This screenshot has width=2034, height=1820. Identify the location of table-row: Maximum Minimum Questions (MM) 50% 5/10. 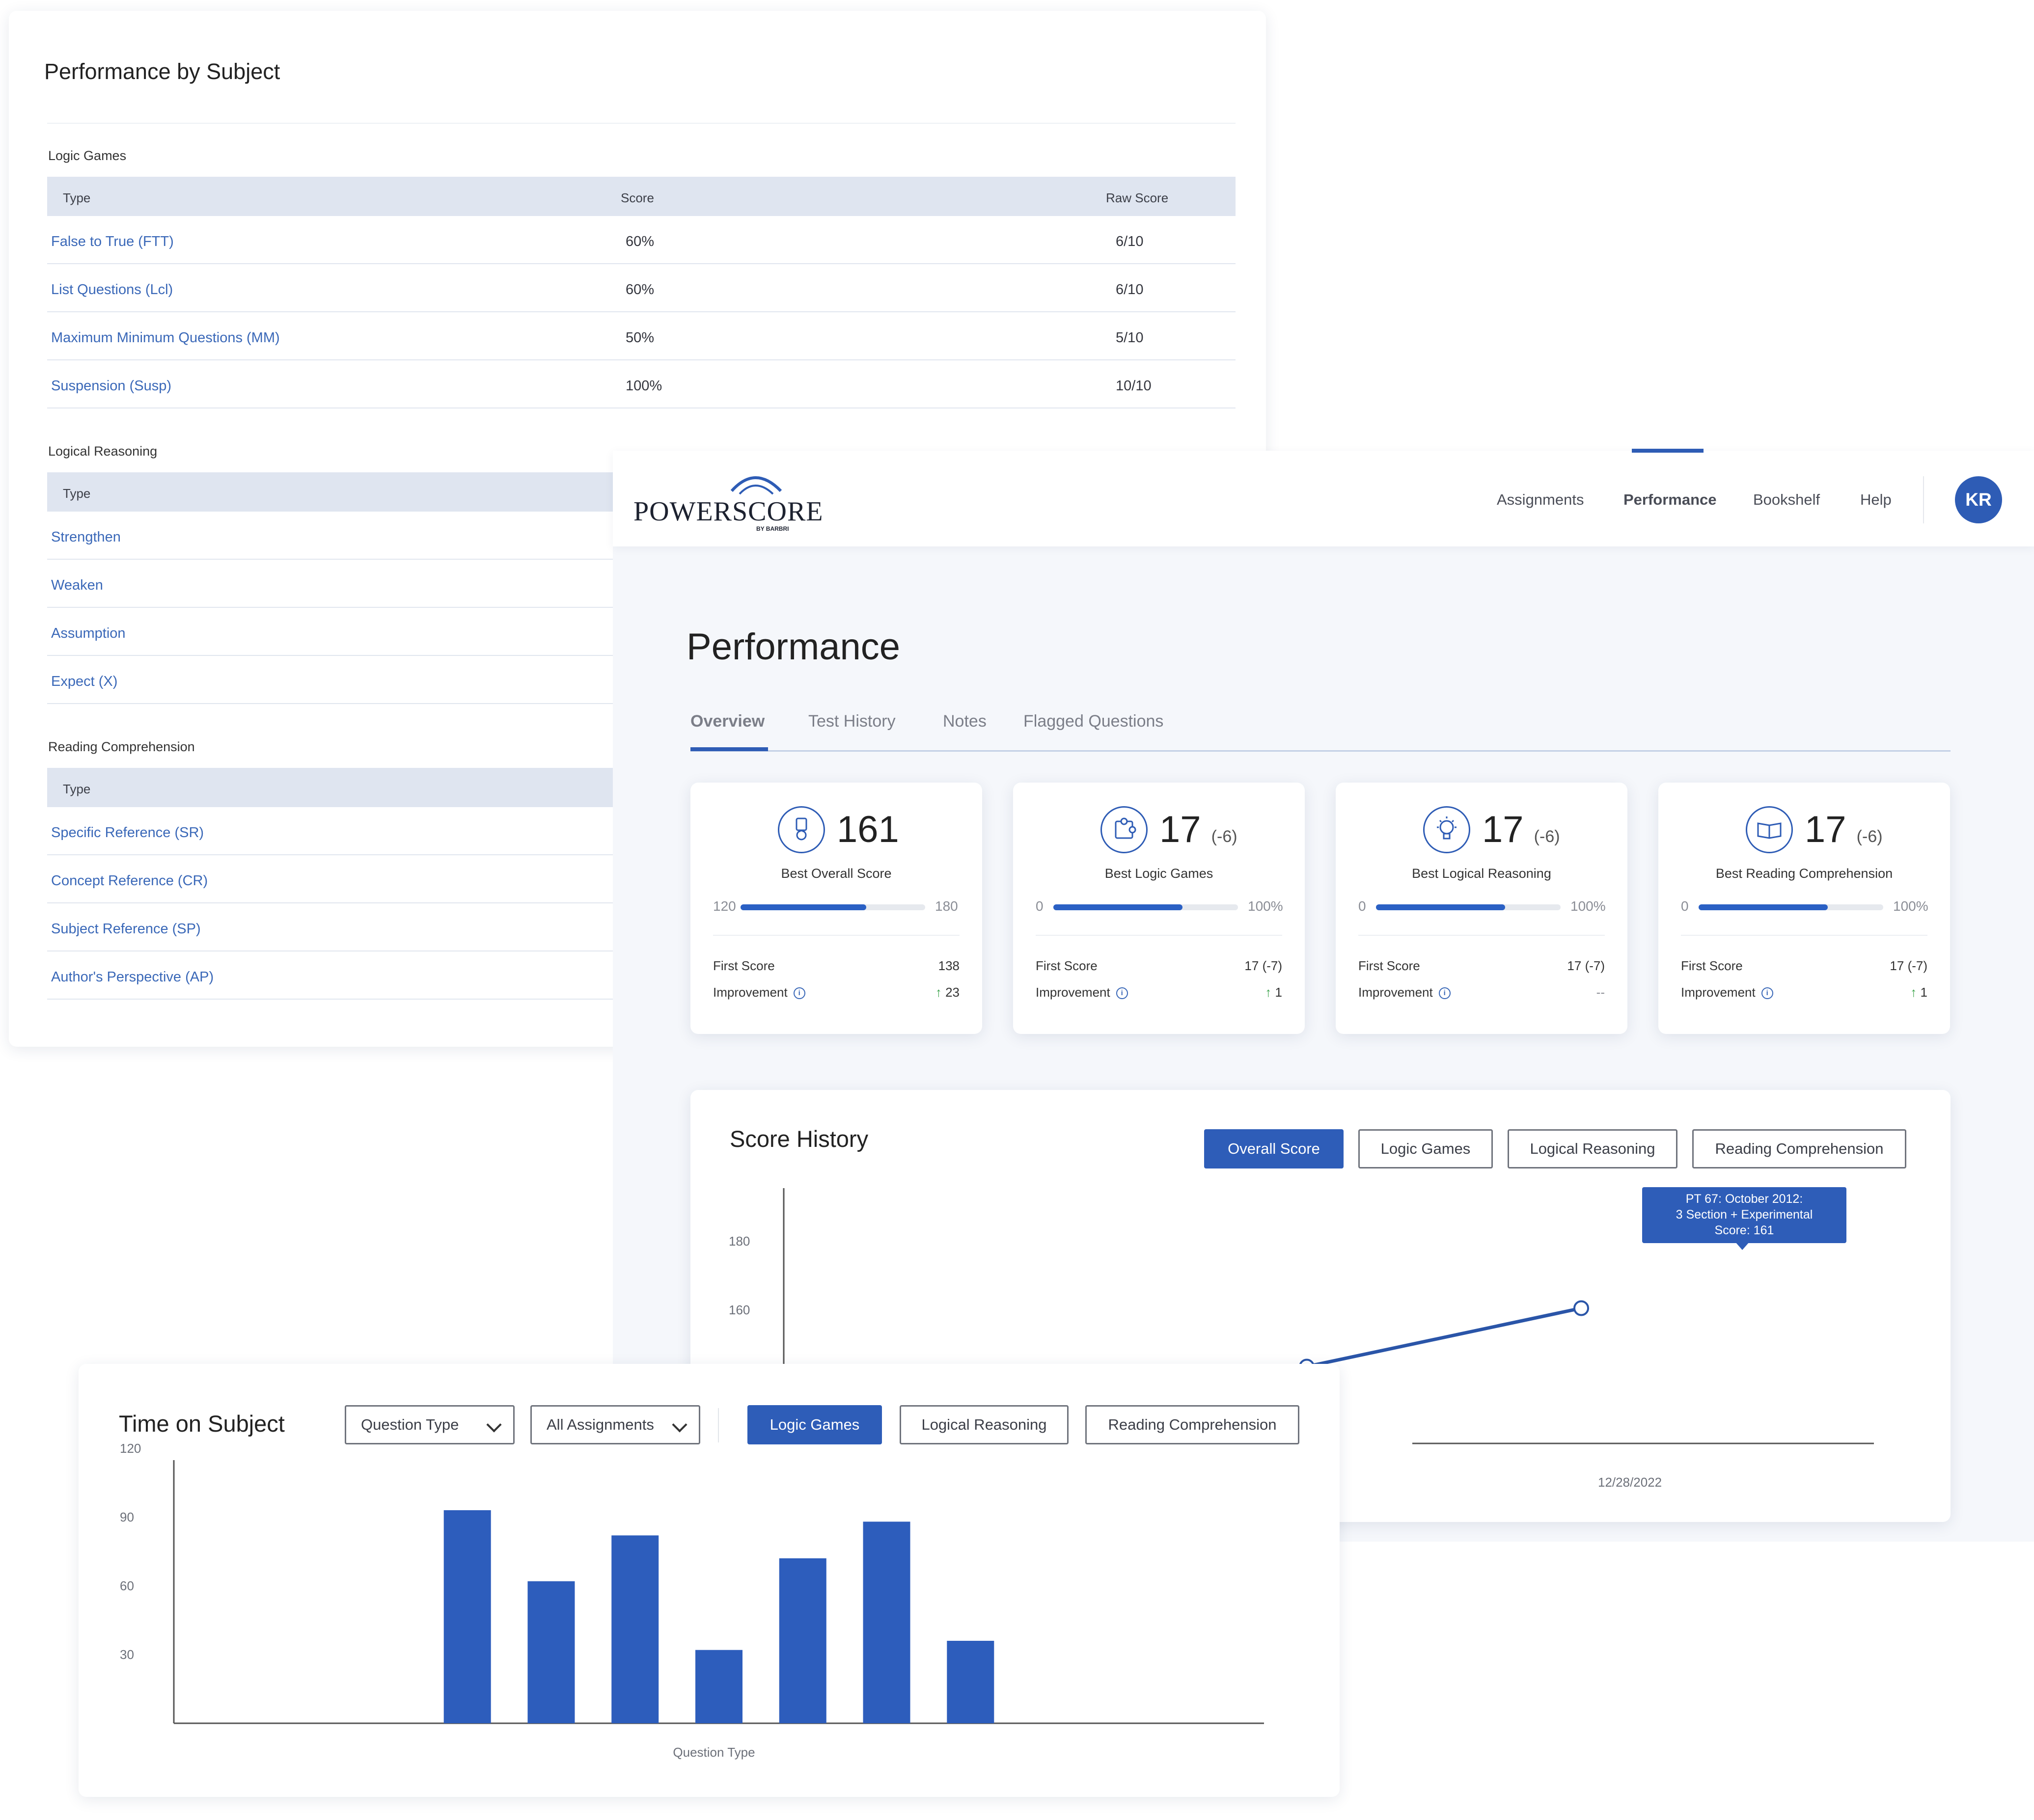
(641, 336).